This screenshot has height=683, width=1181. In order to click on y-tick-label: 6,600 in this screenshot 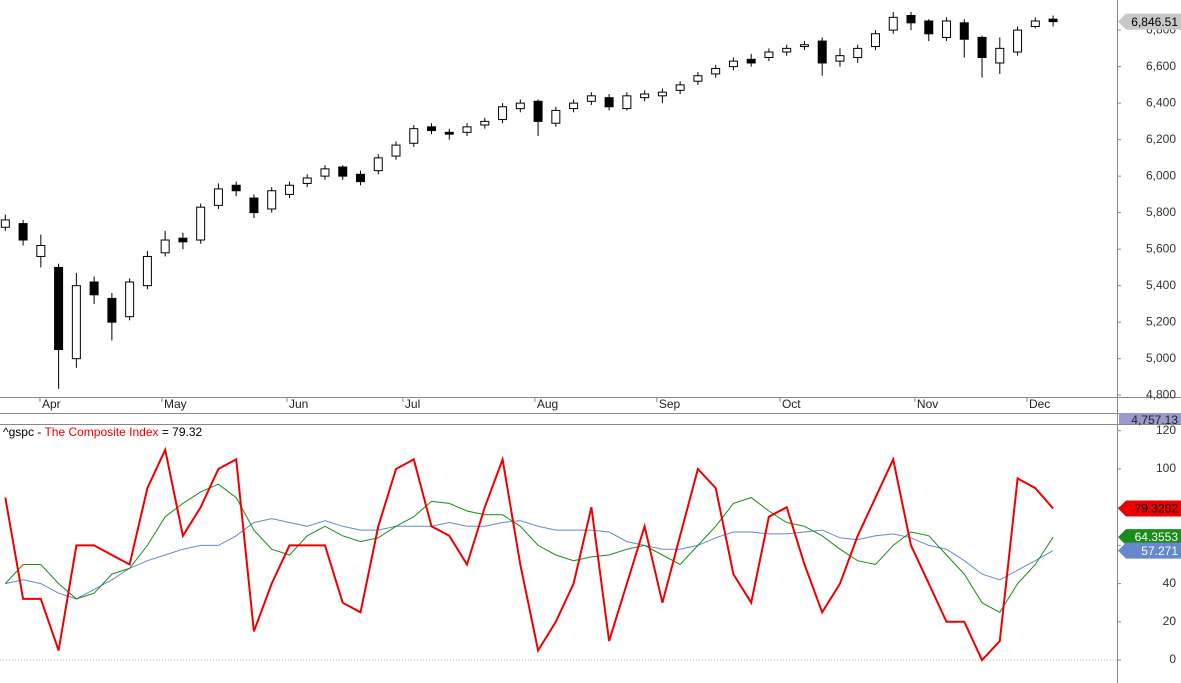, I will do `click(1161, 66)`.